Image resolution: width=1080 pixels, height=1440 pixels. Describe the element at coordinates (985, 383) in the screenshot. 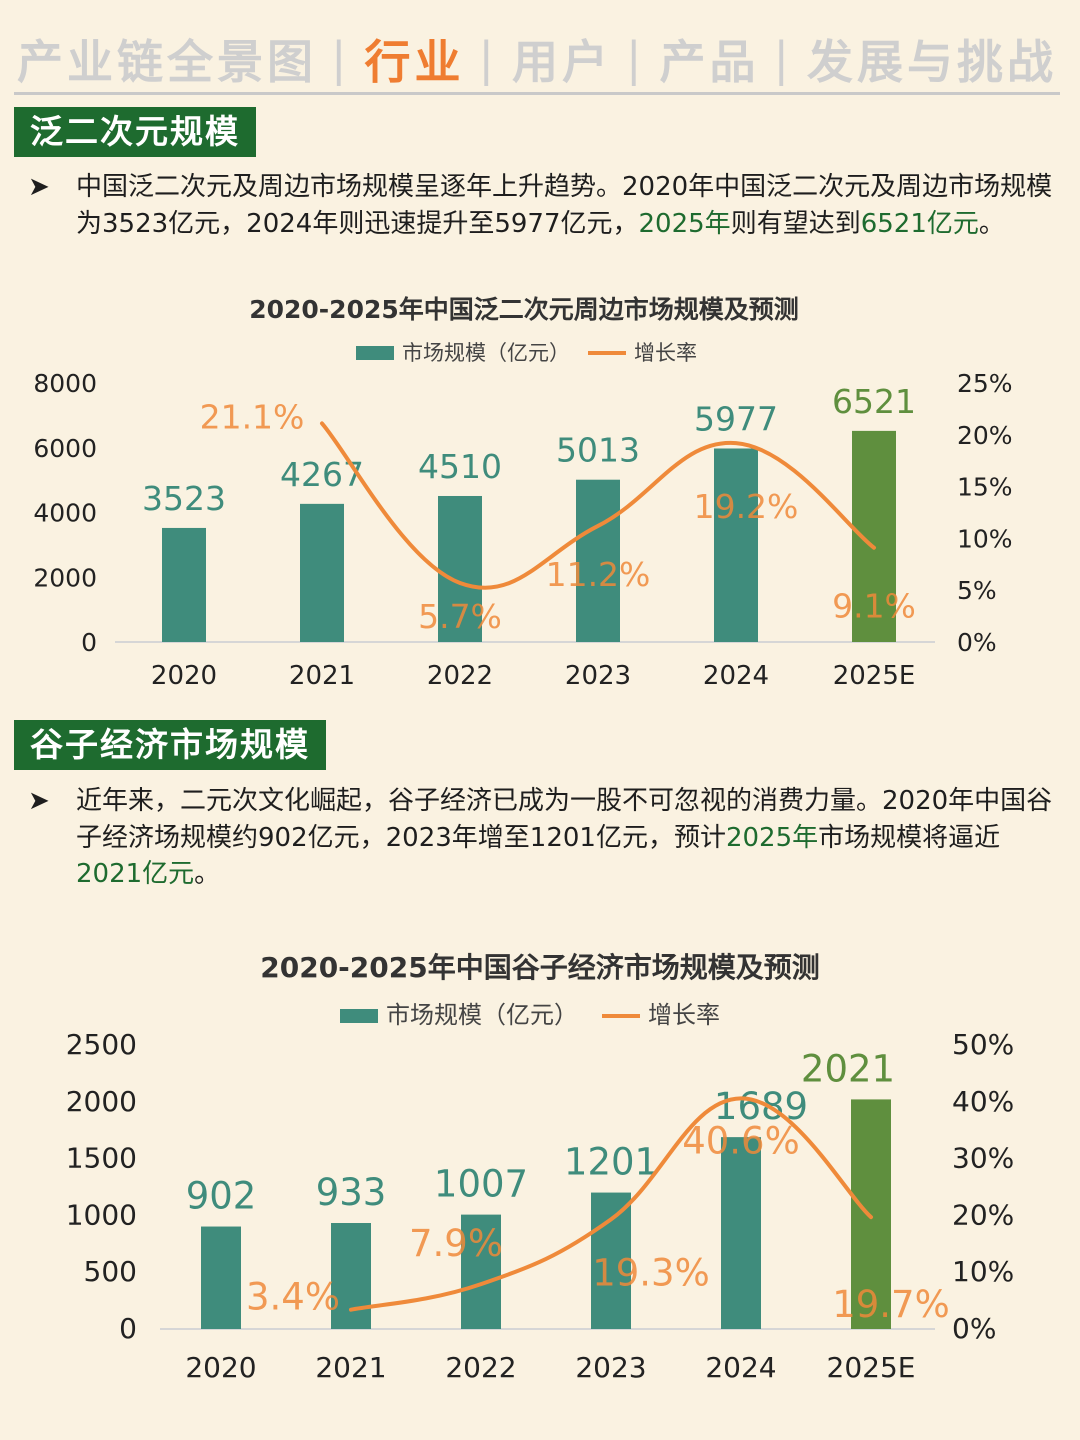

I see `y-axis-right-tick: 25%` at that location.